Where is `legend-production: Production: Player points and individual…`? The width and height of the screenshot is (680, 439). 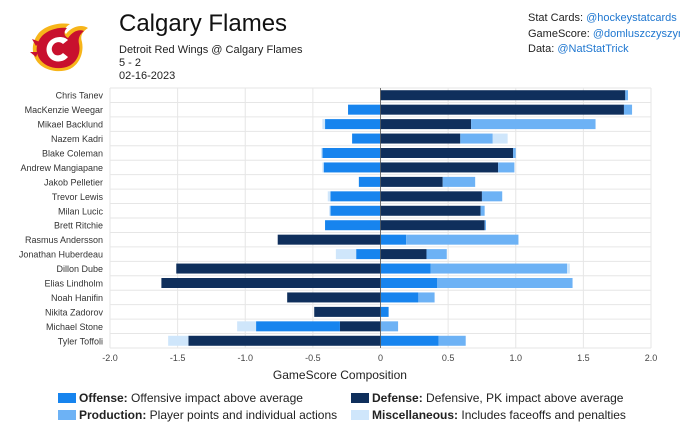
legend-production: Production: Player points and individual… is located at coordinates (197, 415).